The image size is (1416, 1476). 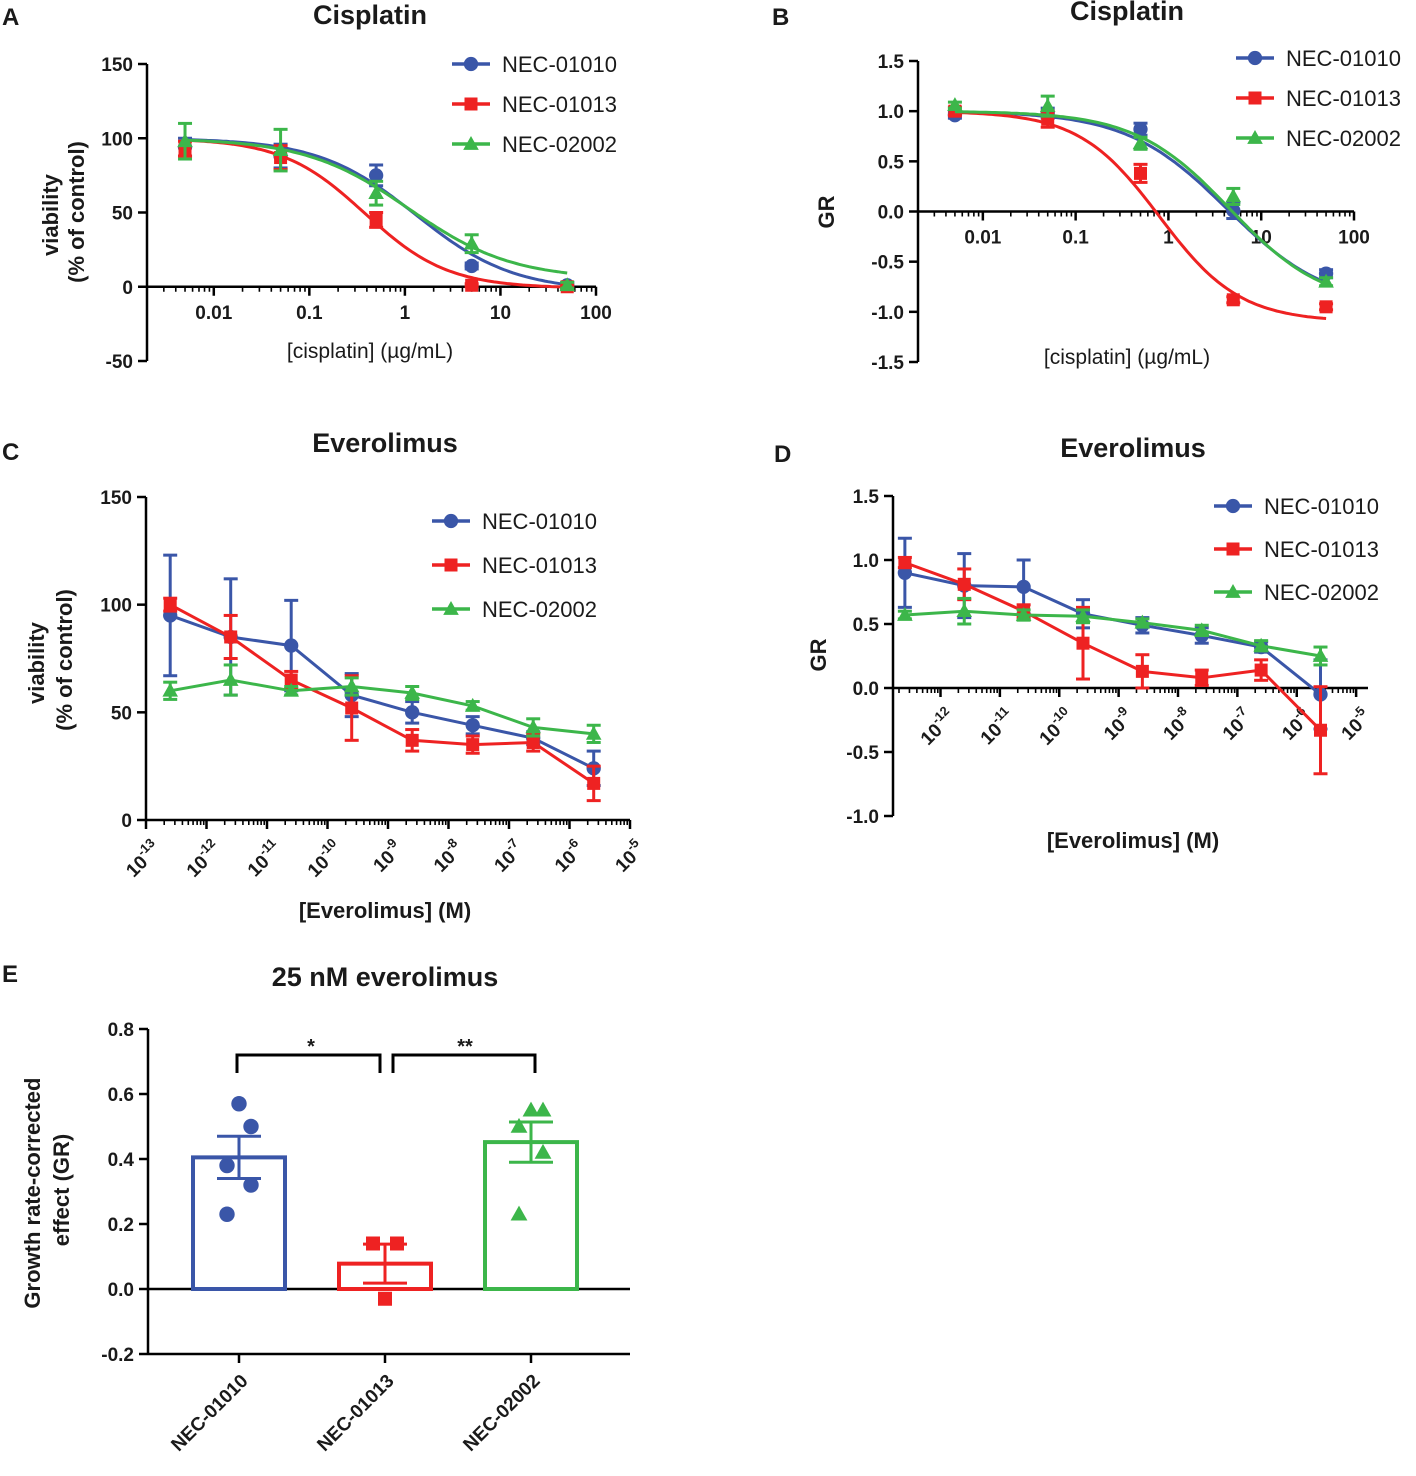 What do you see at coordinates (1133, 448) in the screenshot?
I see `panel-d-title: Everolimus` at bounding box center [1133, 448].